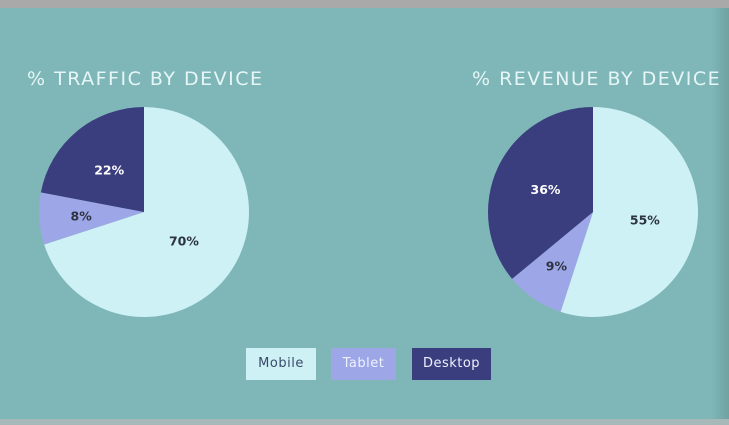 This screenshot has width=729, height=425. What do you see at coordinates (645, 220) in the screenshot?
I see `revenue-label-mobile: 55%` at bounding box center [645, 220].